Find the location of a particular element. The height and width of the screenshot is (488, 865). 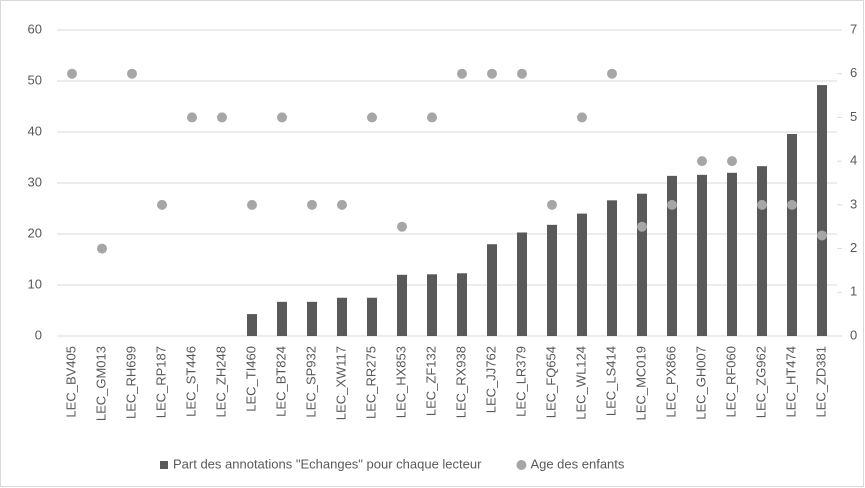

x-tick-label: LEC_GM013 is located at coordinates (100, 383).